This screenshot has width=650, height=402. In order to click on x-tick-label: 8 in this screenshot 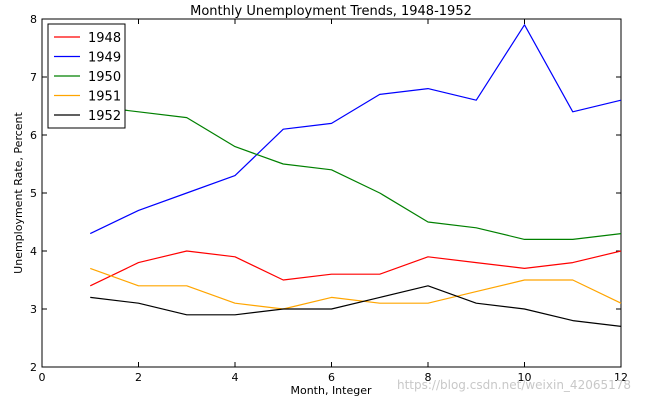, I will do `click(428, 377)`.